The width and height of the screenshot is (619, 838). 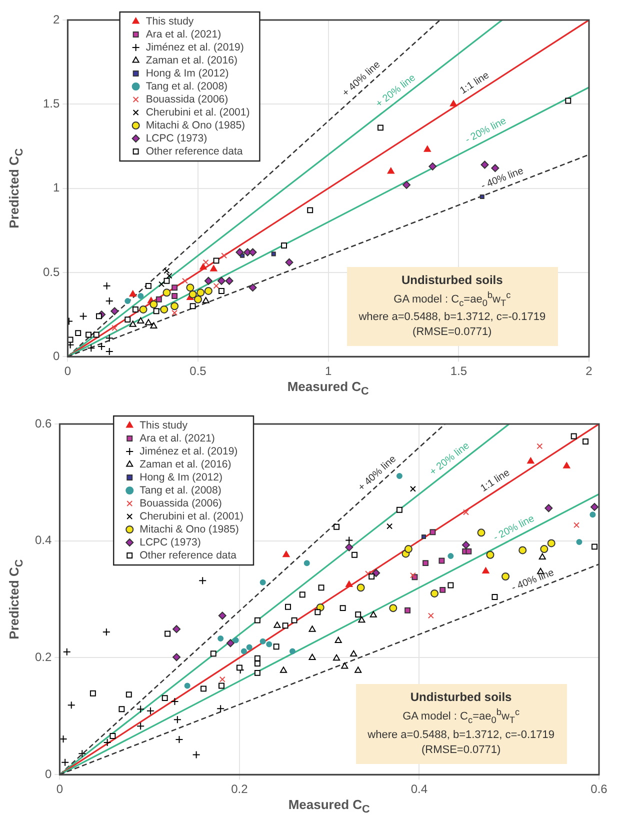 I want to click on x-tick-label: 0.6, so click(x=599, y=789).